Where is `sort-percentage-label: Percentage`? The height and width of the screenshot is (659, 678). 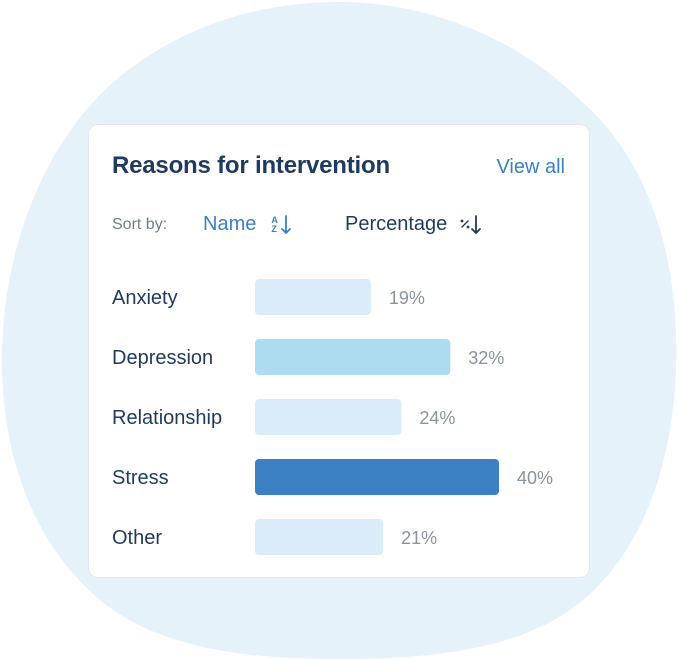
sort-percentage-label: Percentage is located at coordinates (396, 224).